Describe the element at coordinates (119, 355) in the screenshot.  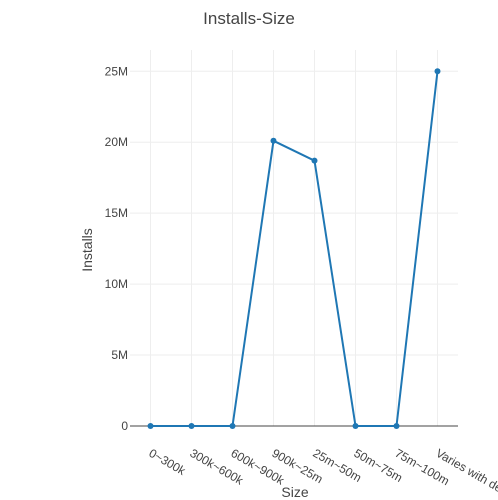
I see `y-tick-label: 5M` at that location.